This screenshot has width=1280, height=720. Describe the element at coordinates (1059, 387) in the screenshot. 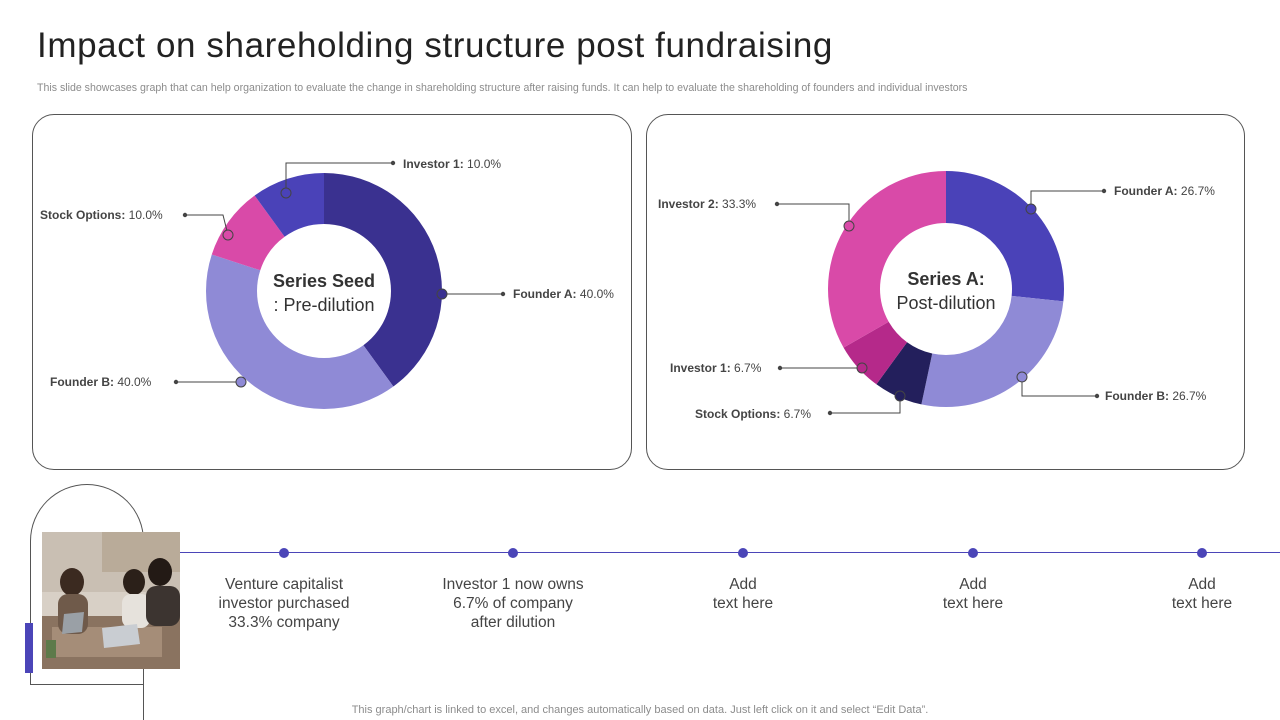

I see `leader-line-founder-b` at that location.